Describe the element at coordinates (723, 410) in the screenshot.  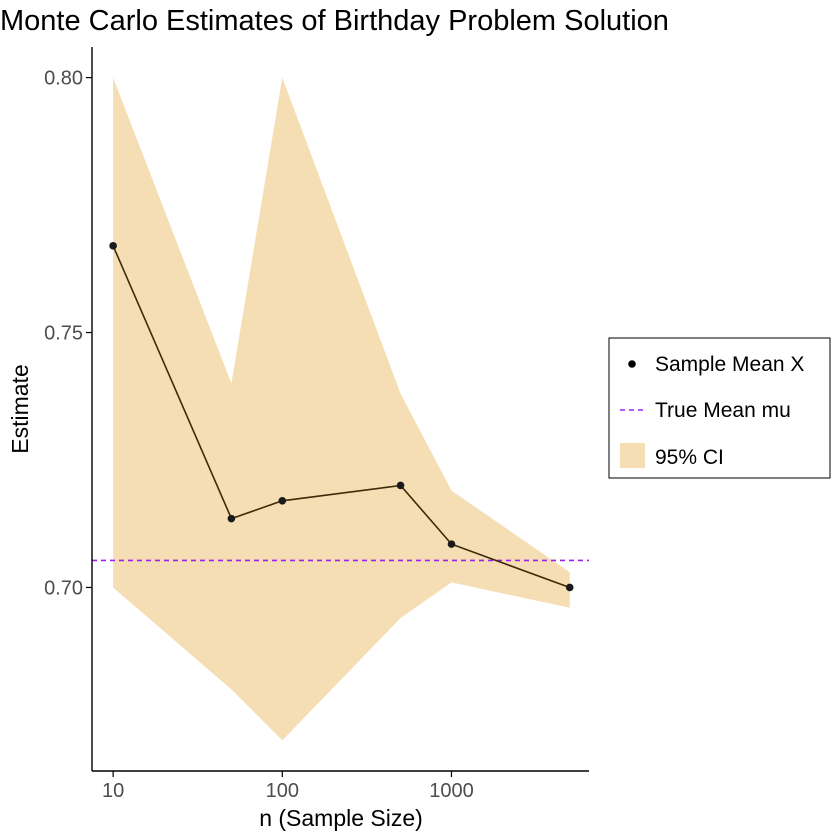
I see `legend-label-true-mean: True Mean mu` at that location.